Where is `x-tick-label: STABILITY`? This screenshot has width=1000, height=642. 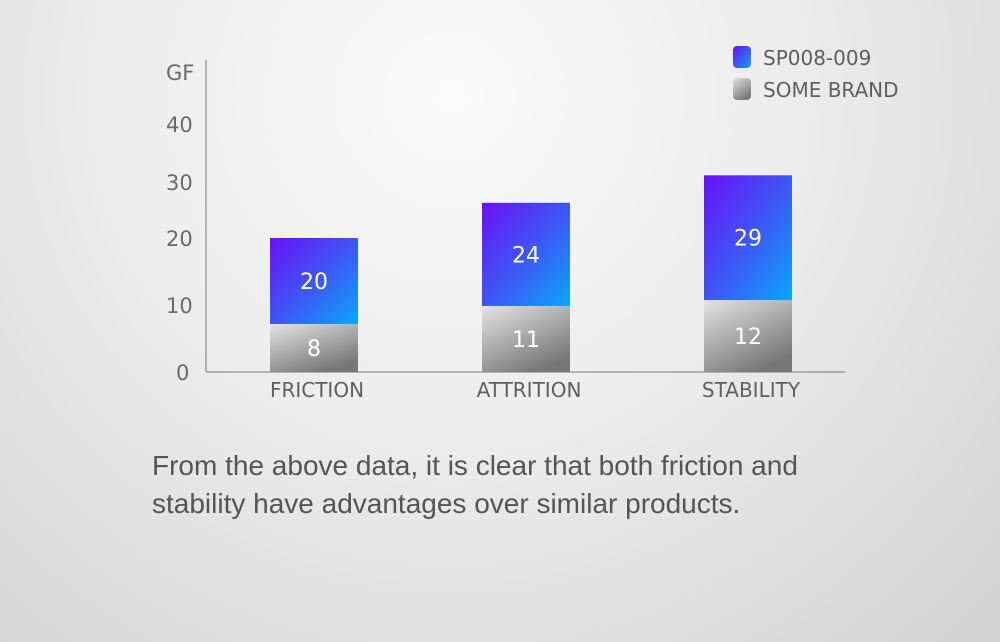 x-tick-label: STABILITY is located at coordinates (751, 390).